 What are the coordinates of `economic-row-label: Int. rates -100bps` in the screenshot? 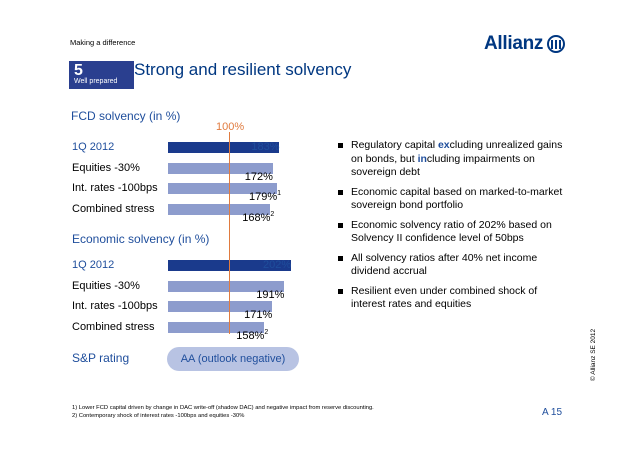 It's located at (115, 306).